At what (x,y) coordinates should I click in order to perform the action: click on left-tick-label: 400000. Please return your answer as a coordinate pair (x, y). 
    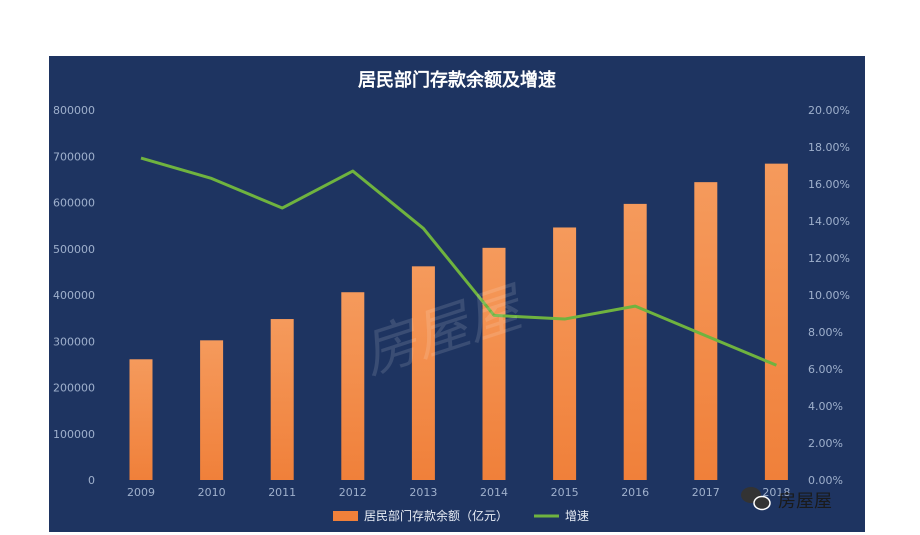
    Looking at the image, I should click on (74, 295).